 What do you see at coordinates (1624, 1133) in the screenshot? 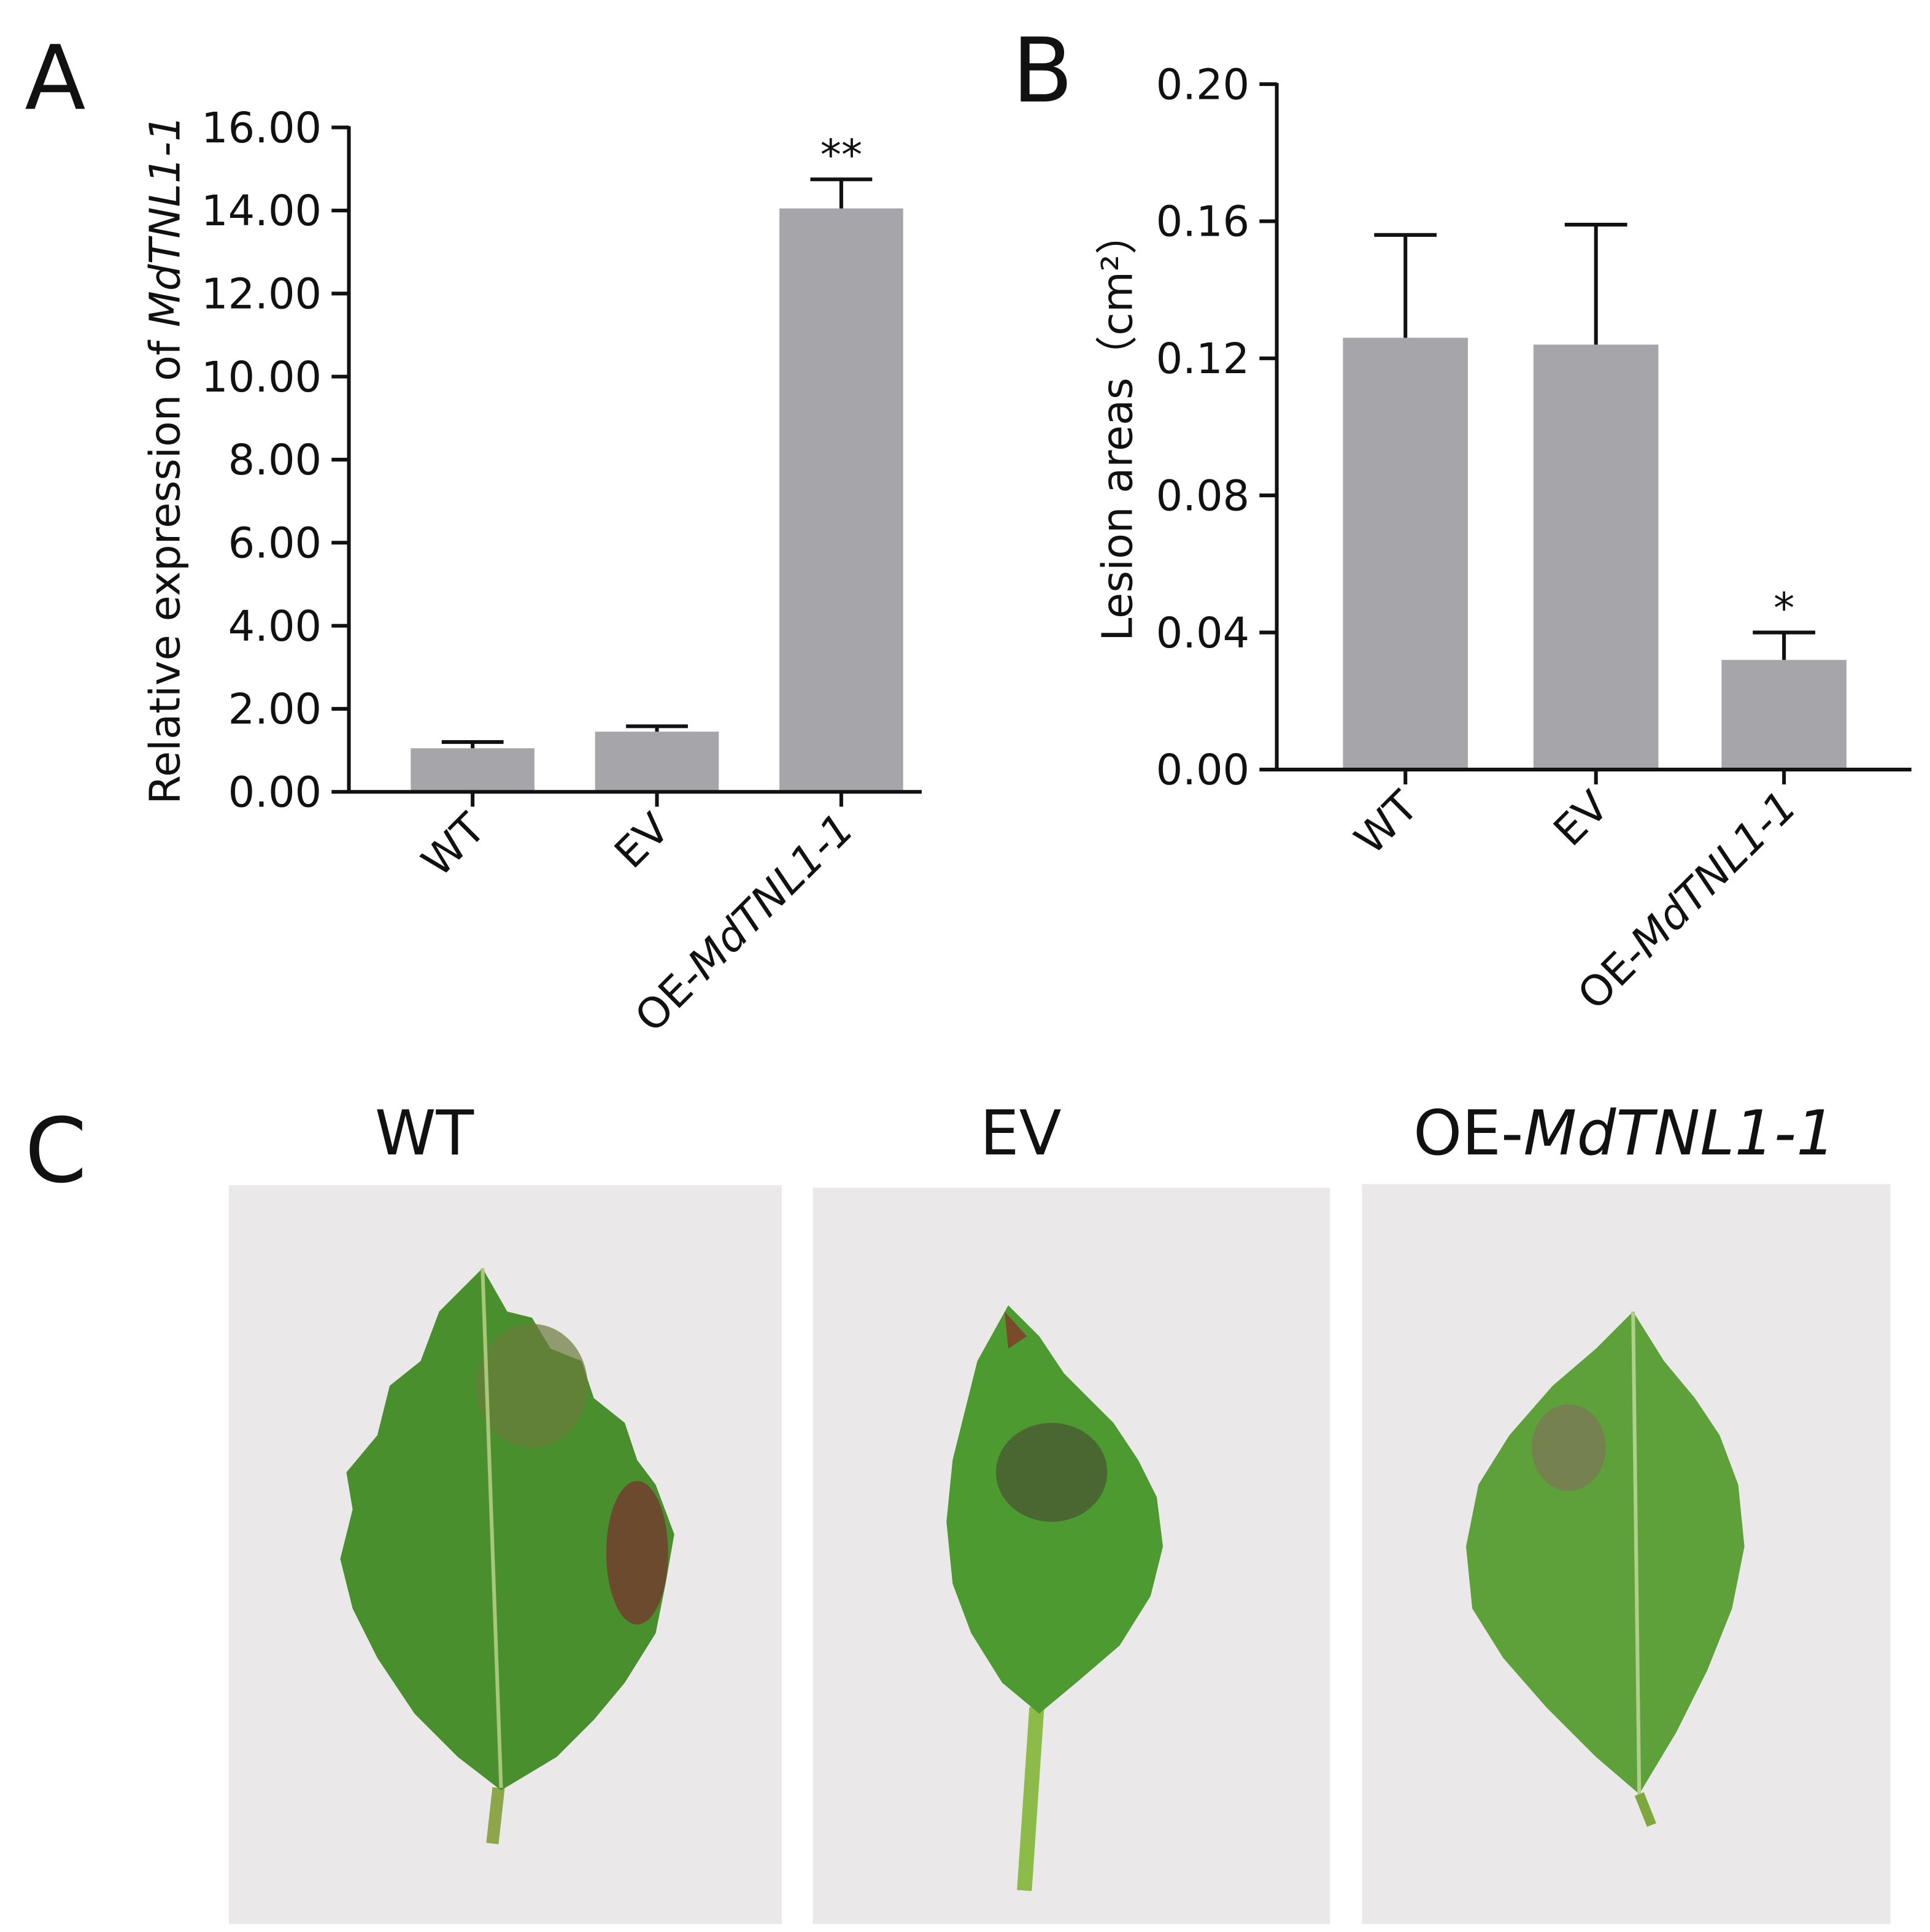
I see `photo-title: OE-MdTNL1-1` at bounding box center [1624, 1133].